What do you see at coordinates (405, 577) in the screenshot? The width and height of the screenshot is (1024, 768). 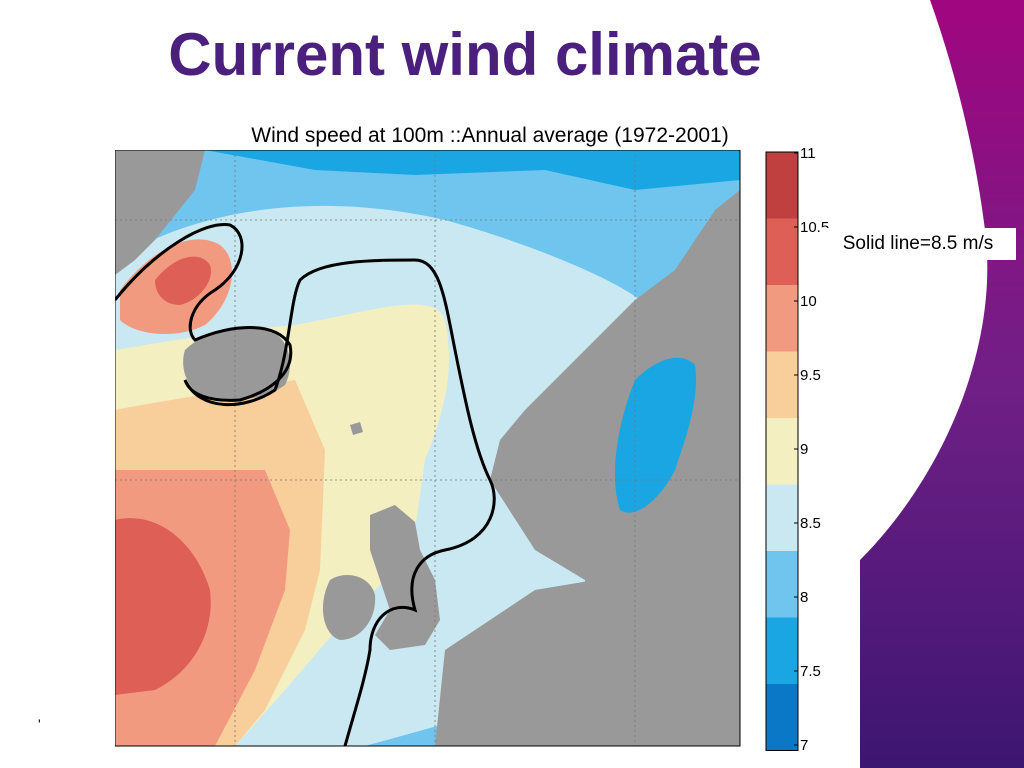 I see `britain-land` at bounding box center [405, 577].